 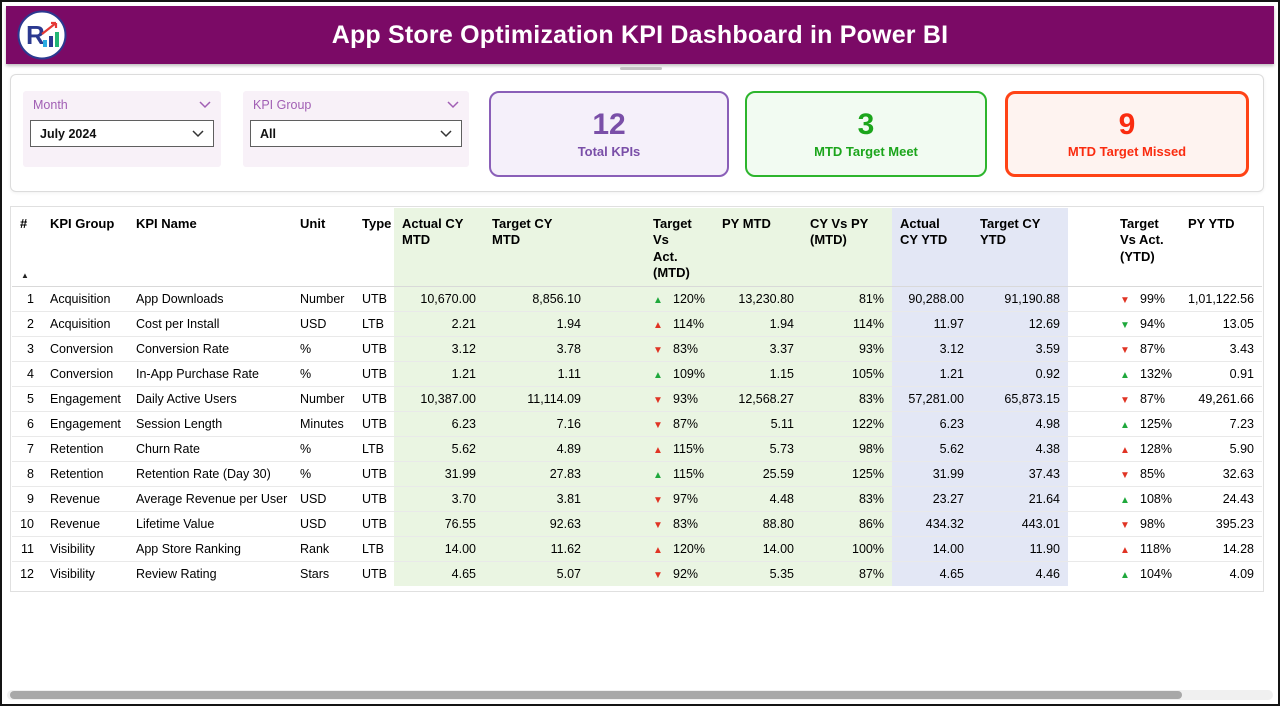 I want to click on cell-target_mtd: 11.62, so click(x=536, y=548).